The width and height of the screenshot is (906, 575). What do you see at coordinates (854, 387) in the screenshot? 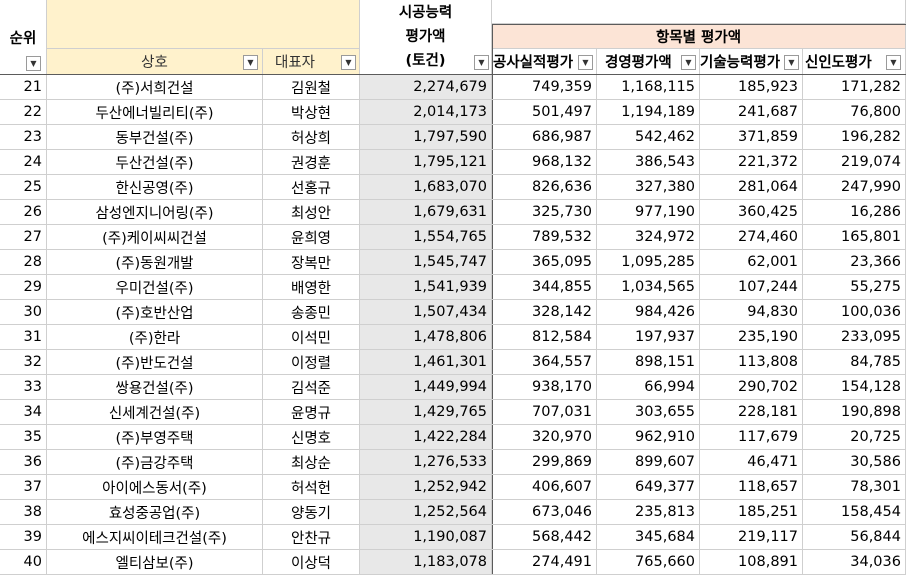
I see `credit-cell: 154,128` at bounding box center [854, 387].